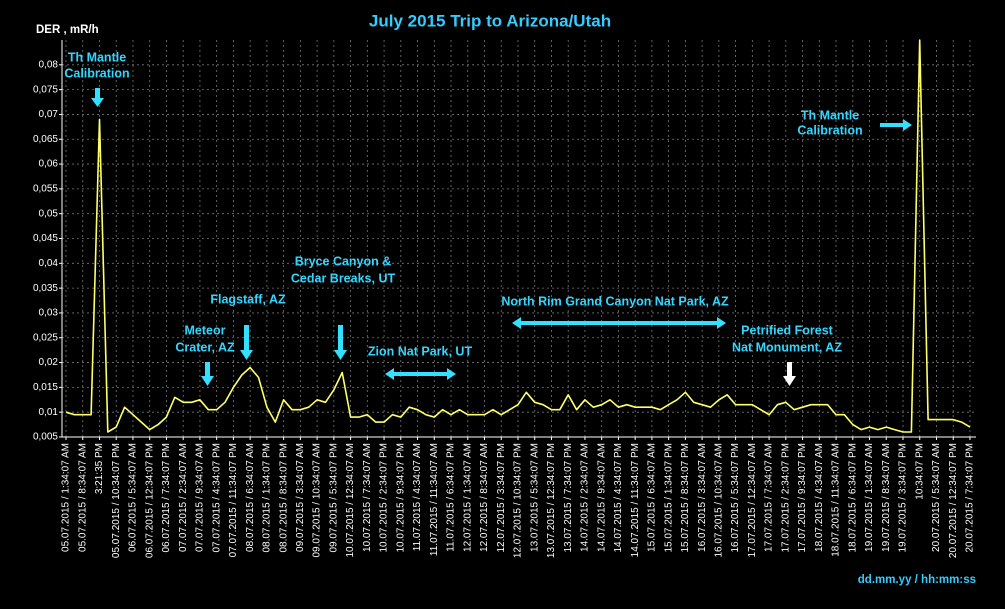  I want to click on annotation: Petrified Forest, so click(787, 330).